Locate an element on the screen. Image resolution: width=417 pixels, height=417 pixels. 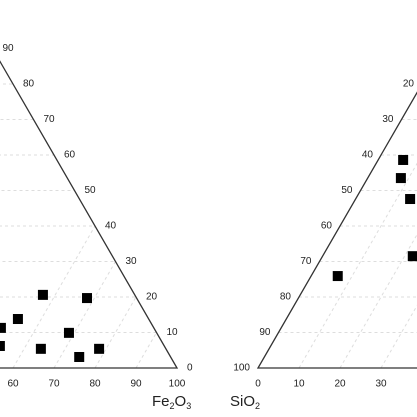
x-tick-label: 80 is located at coordinates (95, 384).